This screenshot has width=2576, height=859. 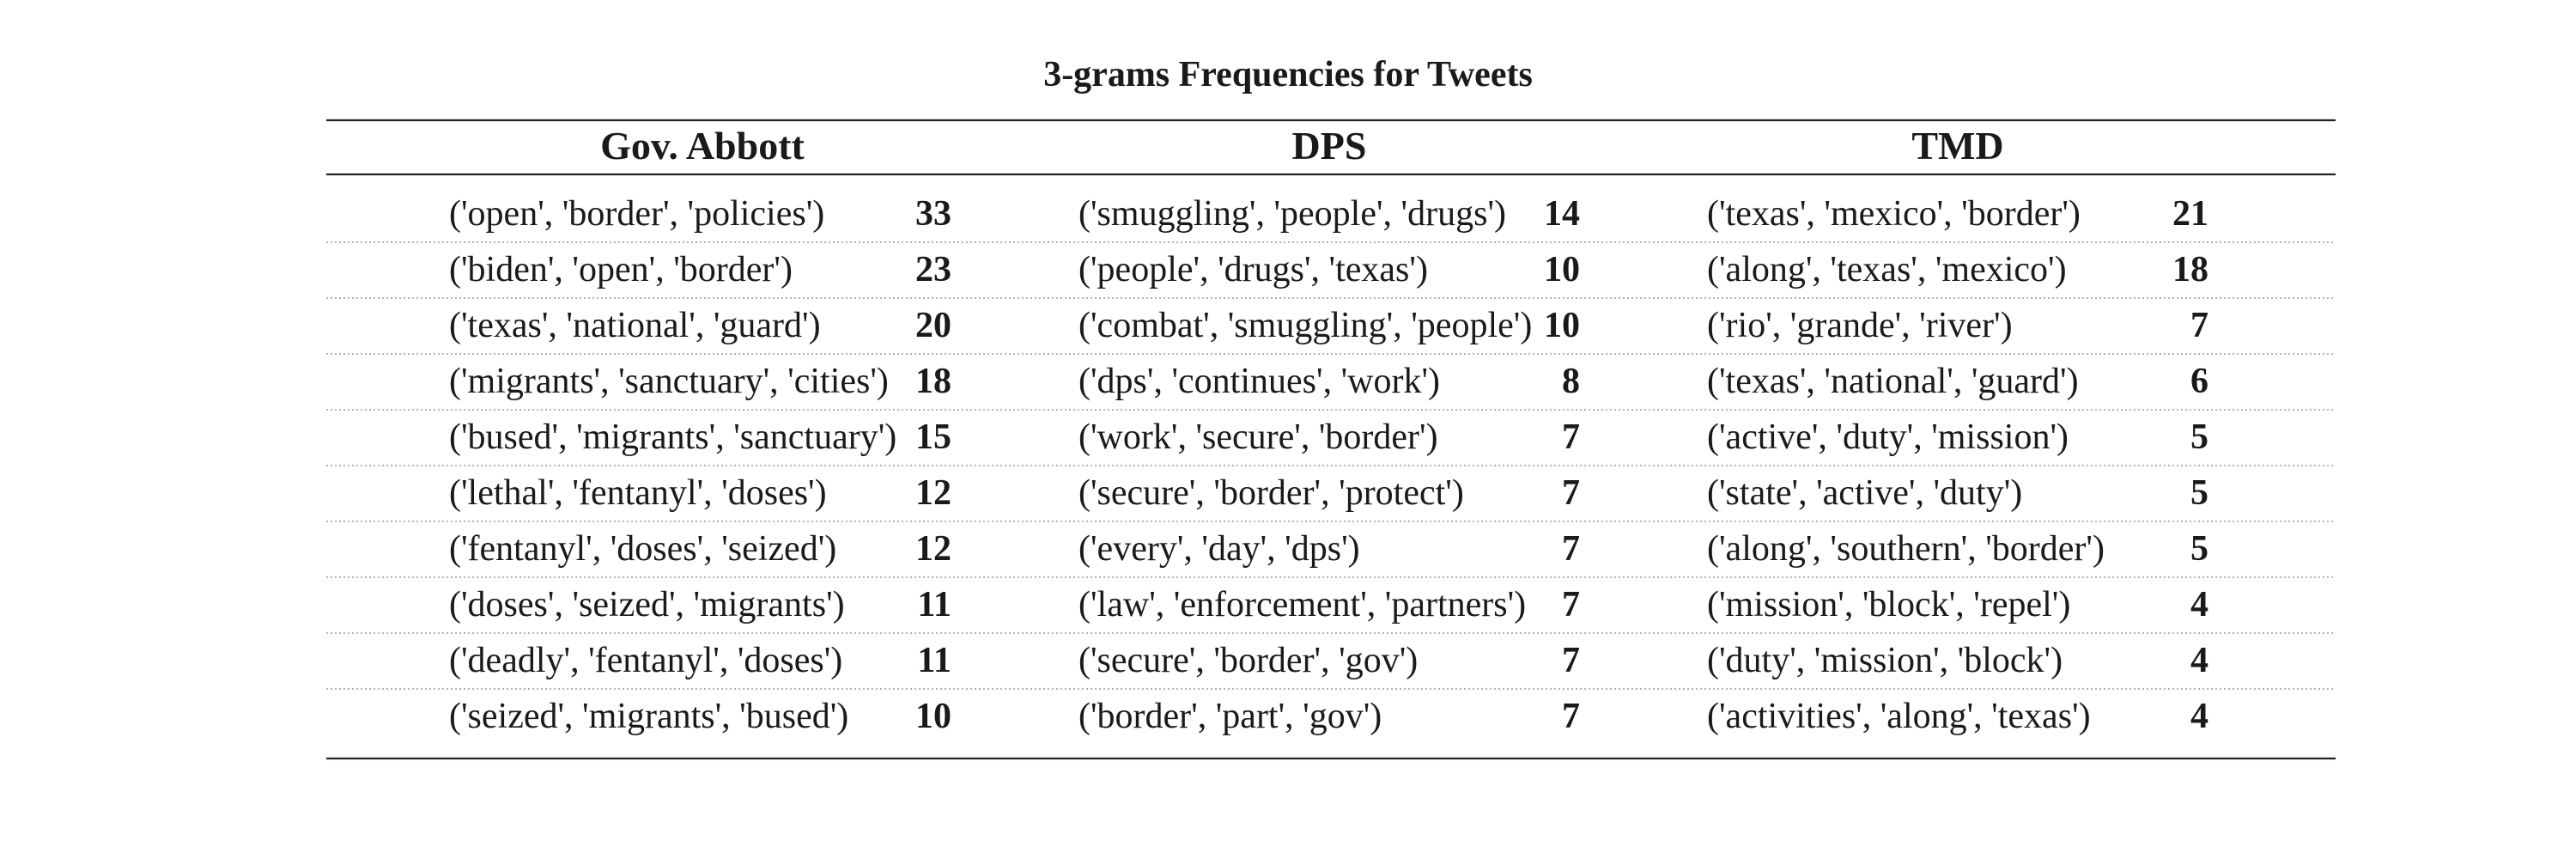 I want to click on ngram-label: ('along', 'southern', 'border'), so click(x=1906, y=549).